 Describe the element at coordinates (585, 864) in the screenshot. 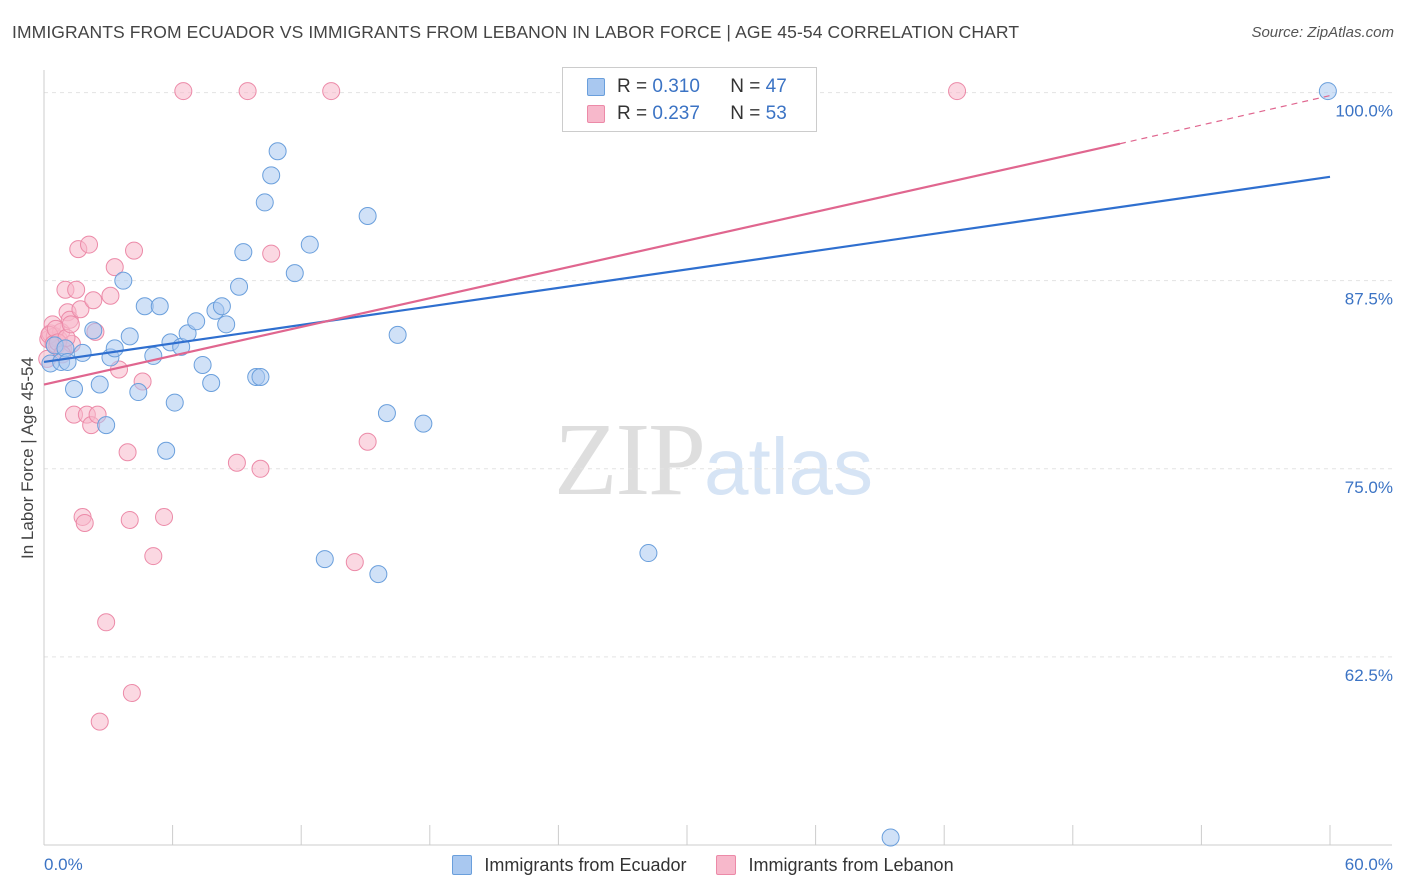

I see `legend-label-ecuador: Immigrants from Ecuador` at that location.